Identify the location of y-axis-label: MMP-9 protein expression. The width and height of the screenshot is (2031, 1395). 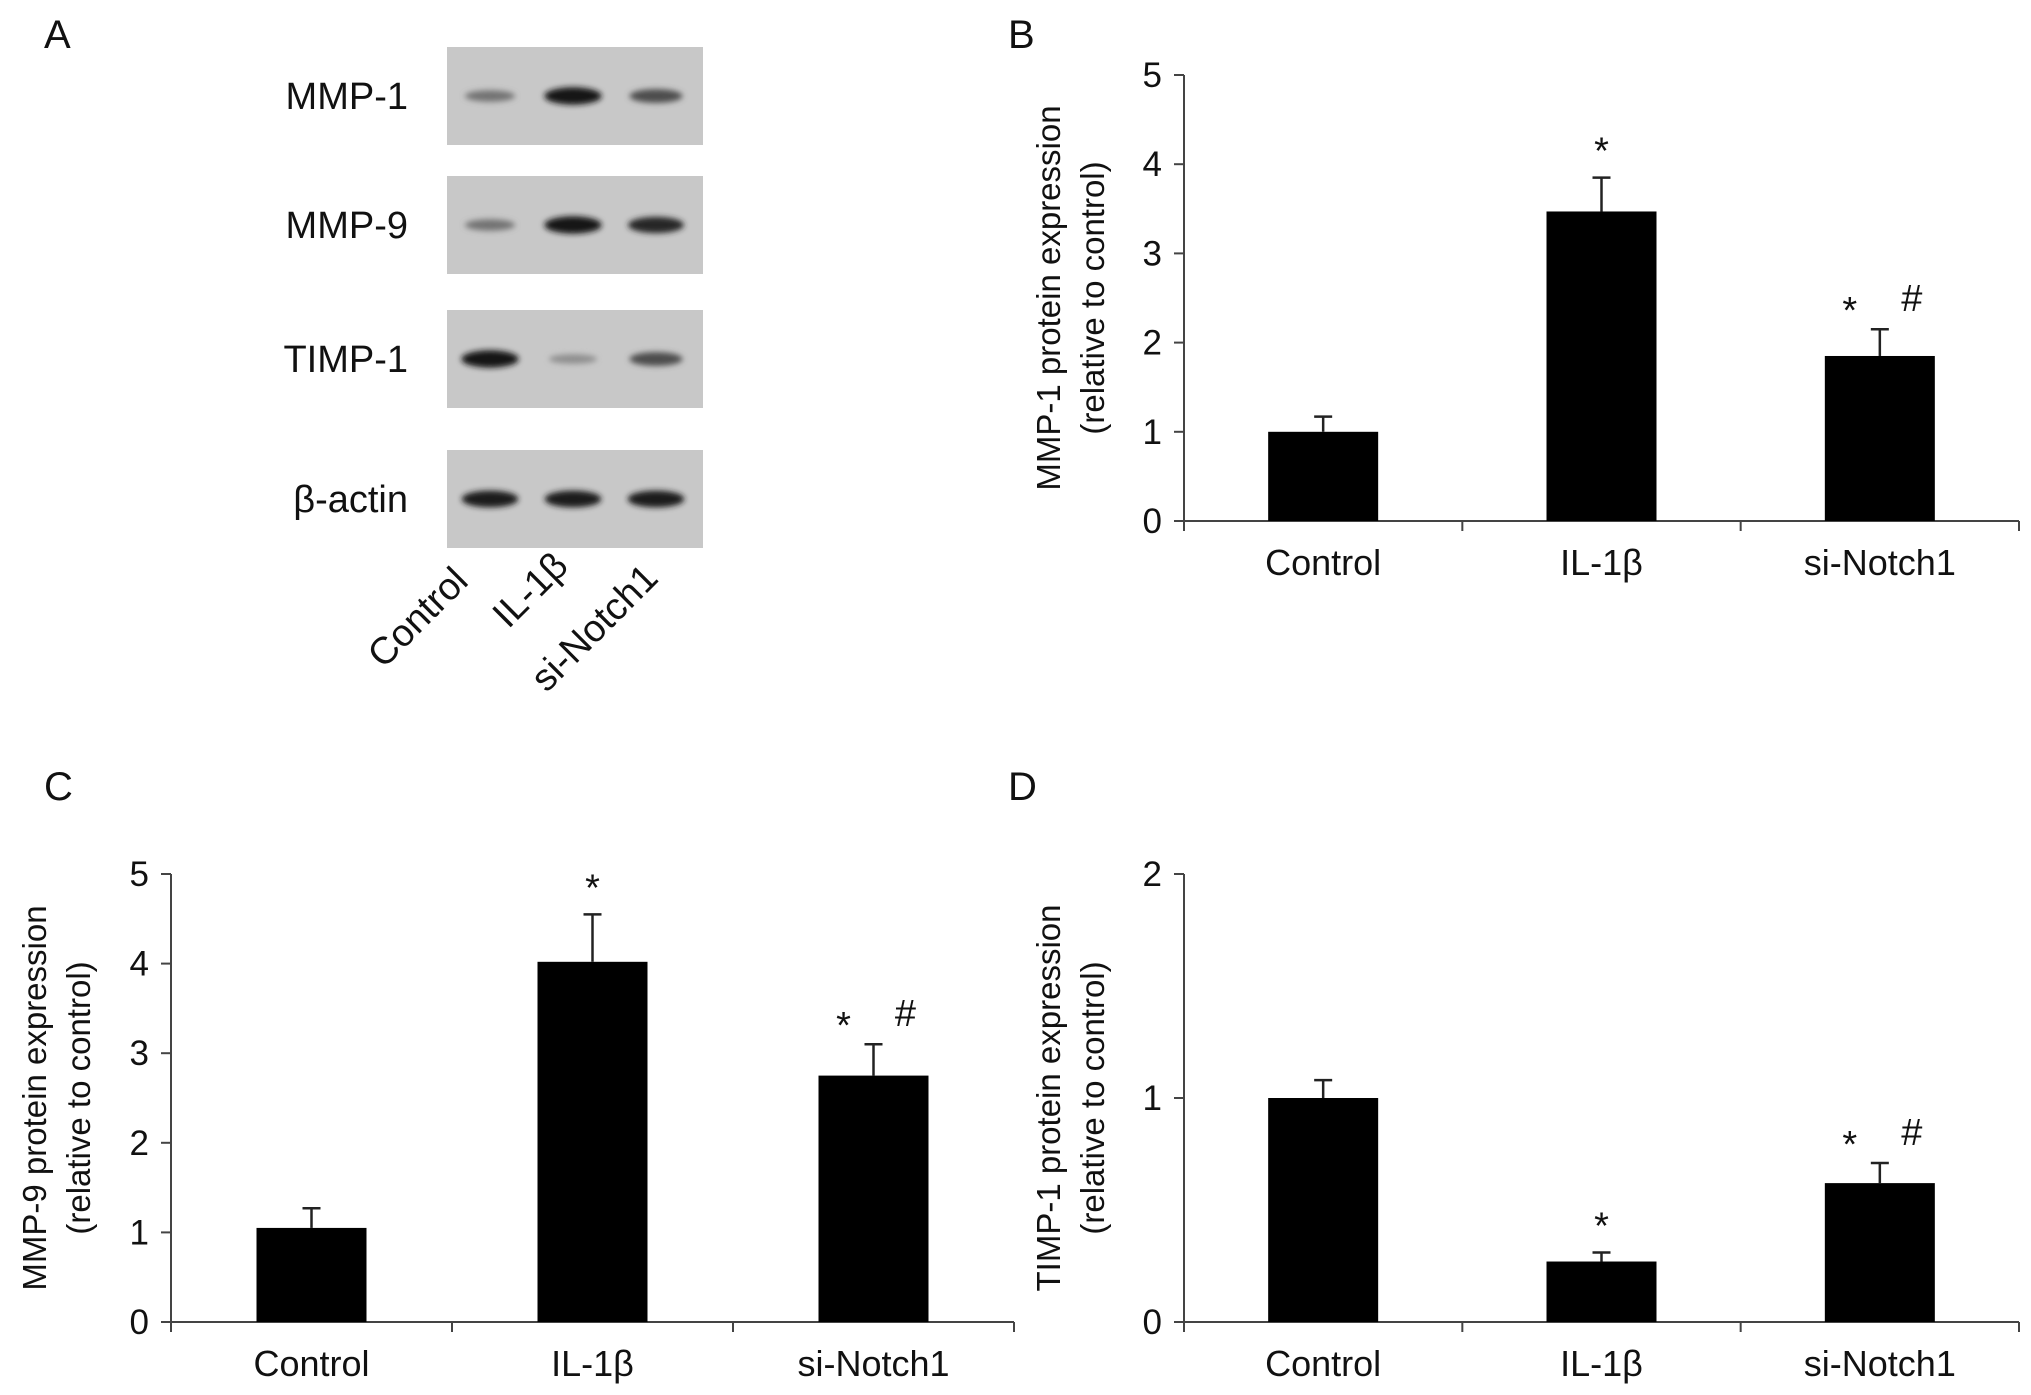
(34, 1097).